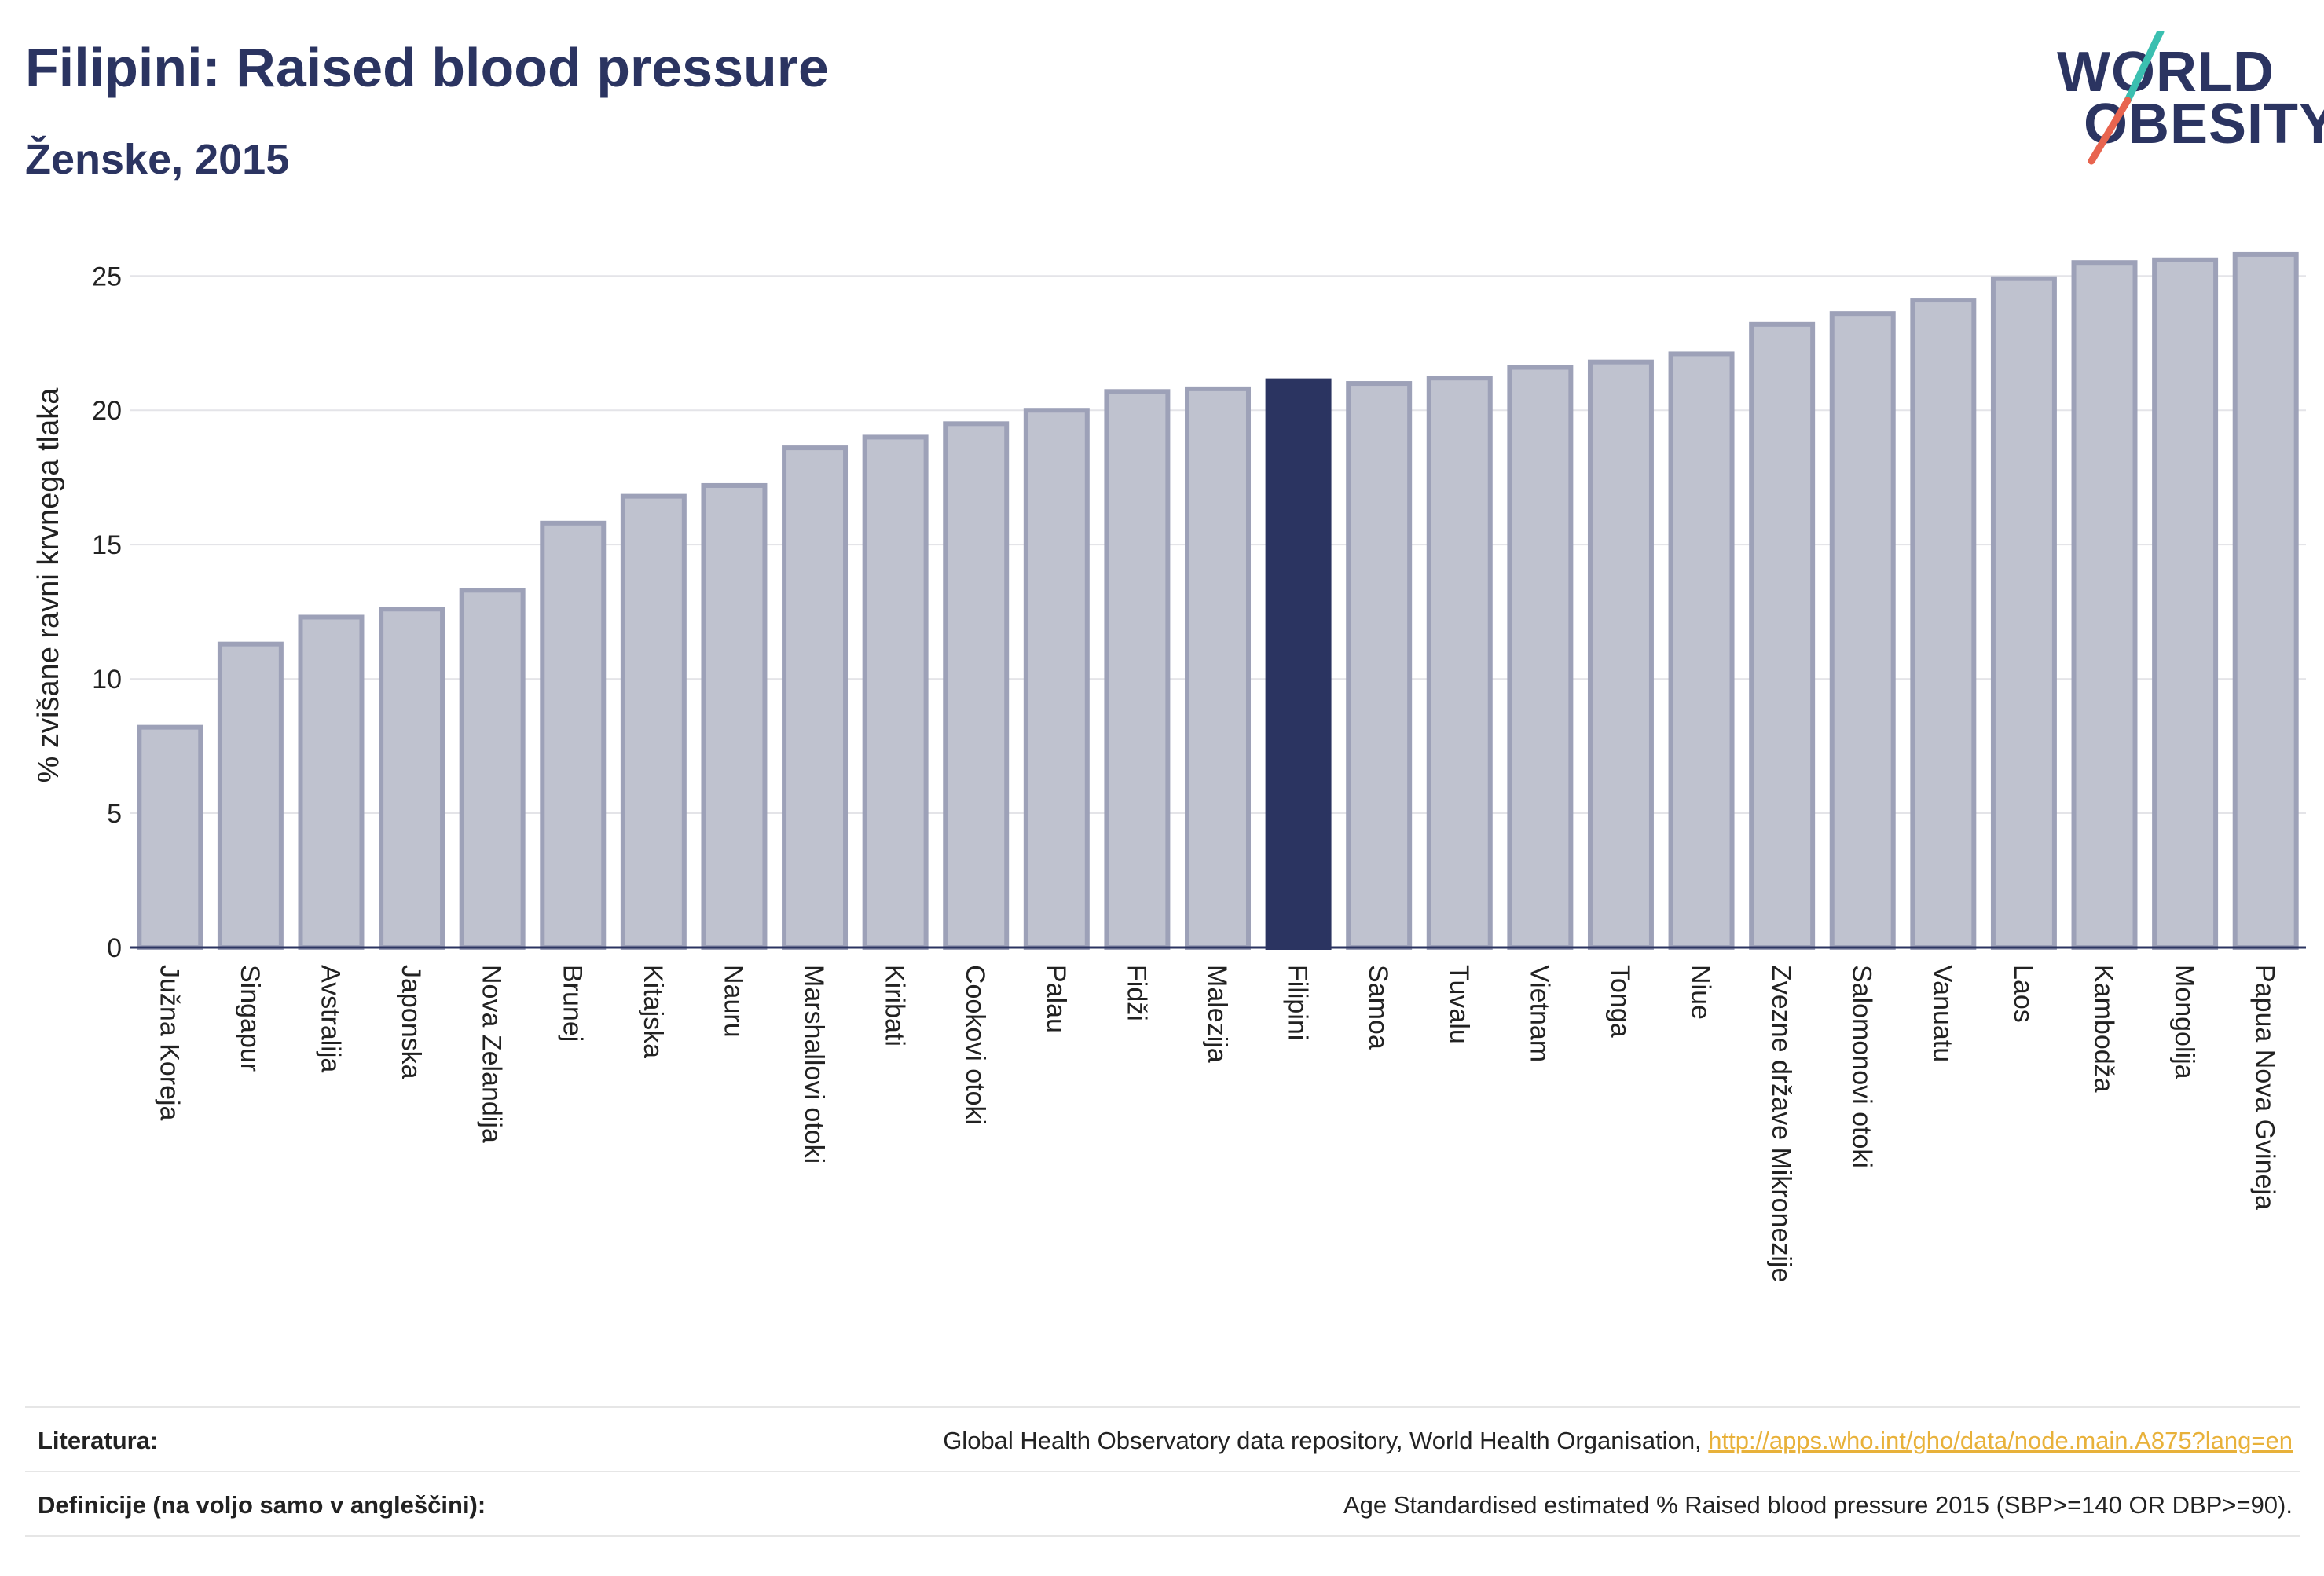 The image size is (2324, 1576). I want to click on x-tick-label: Samoa, so click(1378, 1007).